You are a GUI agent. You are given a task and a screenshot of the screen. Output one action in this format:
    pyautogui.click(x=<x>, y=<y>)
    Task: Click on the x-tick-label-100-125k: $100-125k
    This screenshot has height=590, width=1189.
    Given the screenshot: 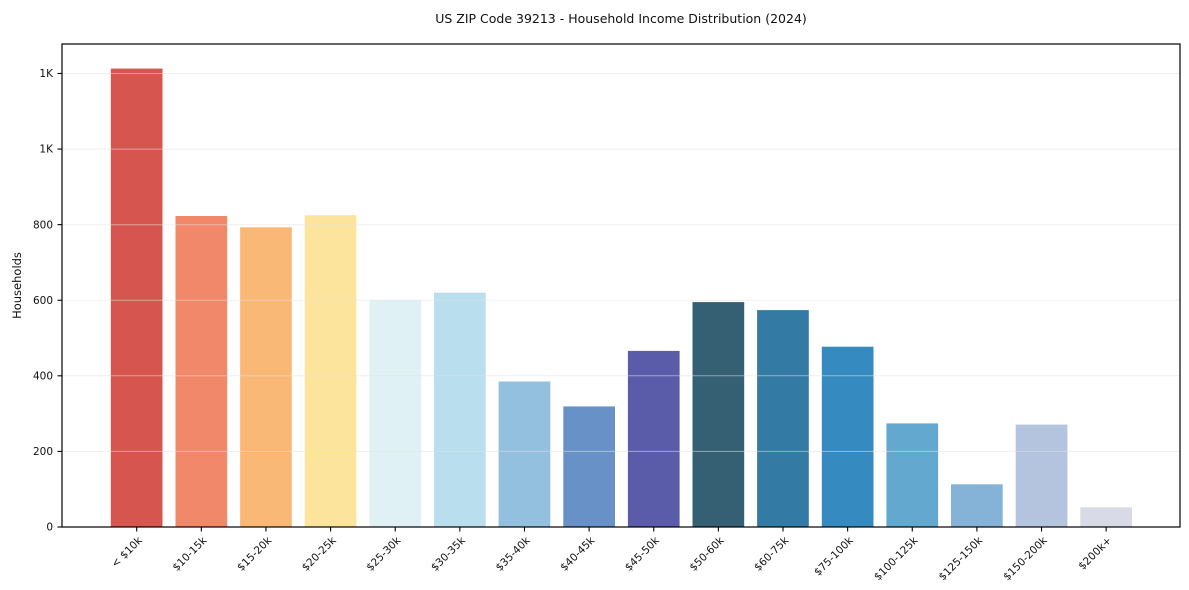 What is the action you would take?
    pyautogui.click(x=896, y=558)
    